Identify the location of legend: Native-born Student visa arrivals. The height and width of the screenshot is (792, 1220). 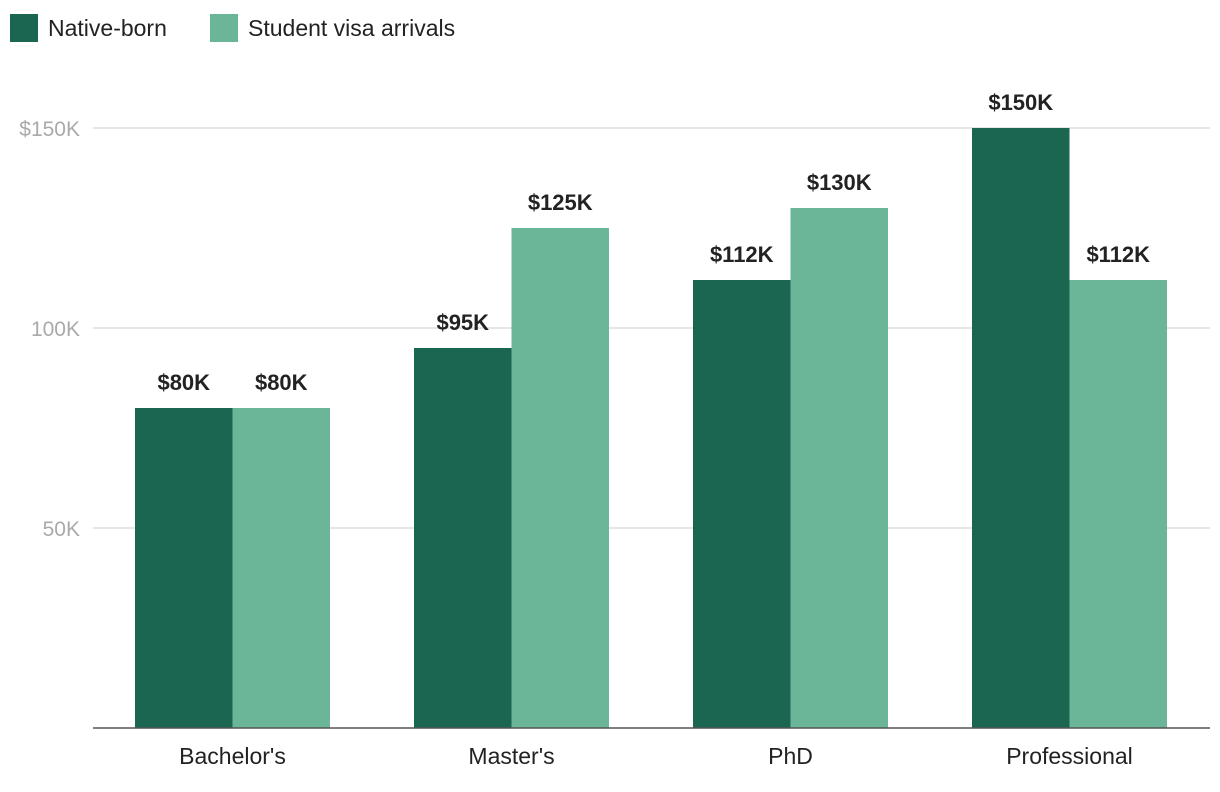
(232, 28).